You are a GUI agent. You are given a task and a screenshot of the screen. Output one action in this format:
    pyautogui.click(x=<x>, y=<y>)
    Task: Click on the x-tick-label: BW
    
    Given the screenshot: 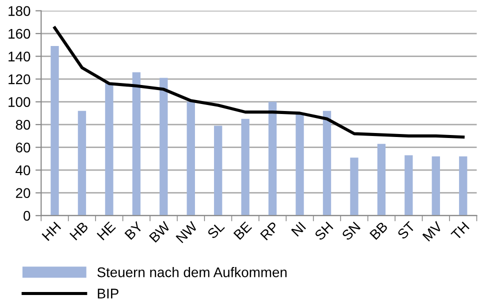 What is the action you would take?
    pyautogui.click(x=160, y=231)
    